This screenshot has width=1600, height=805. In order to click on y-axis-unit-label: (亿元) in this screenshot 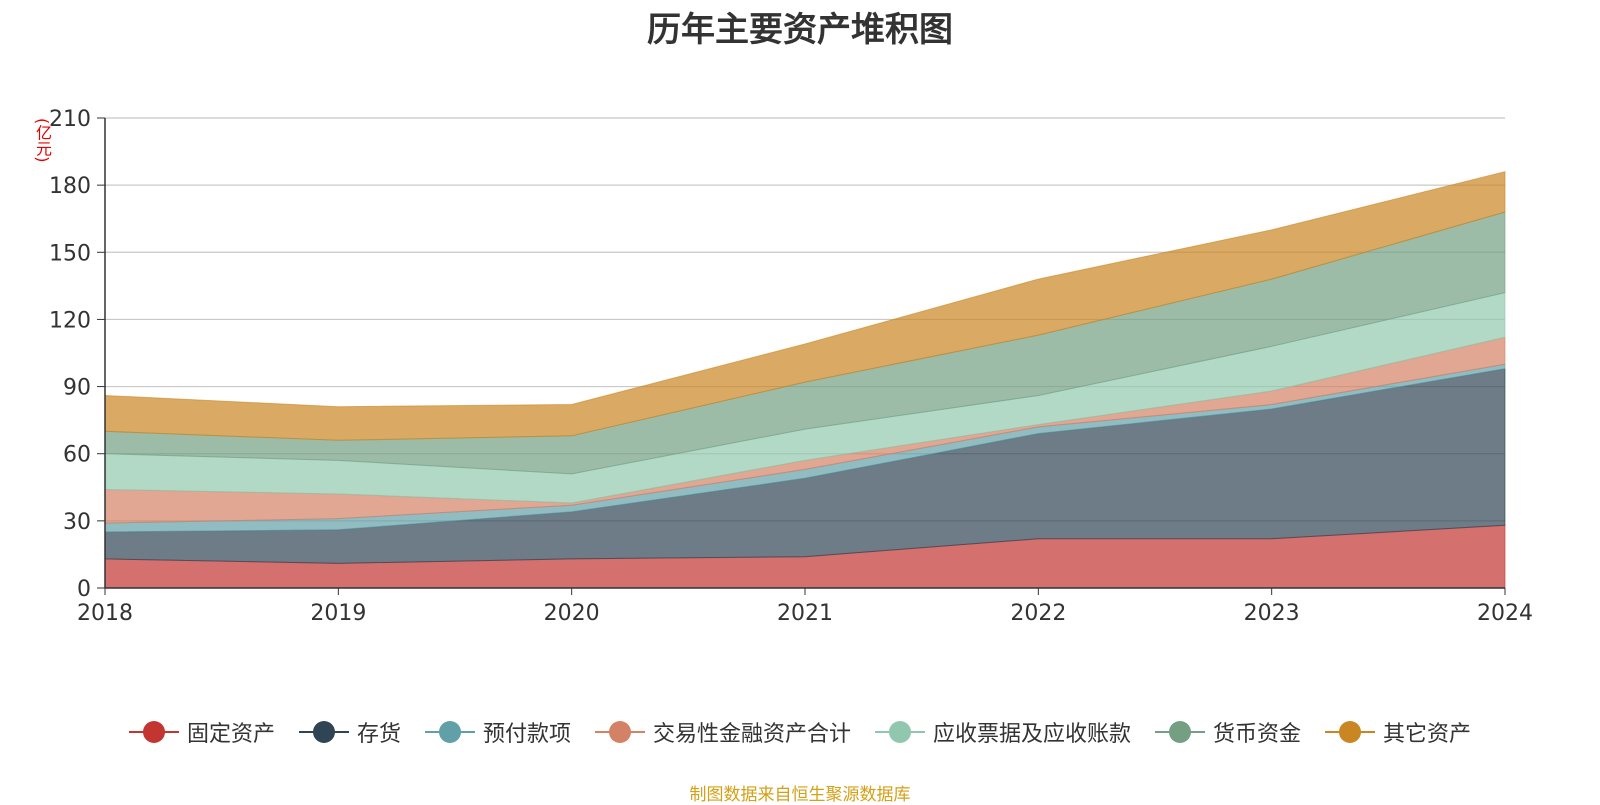, I will do `click(42, 140)`.